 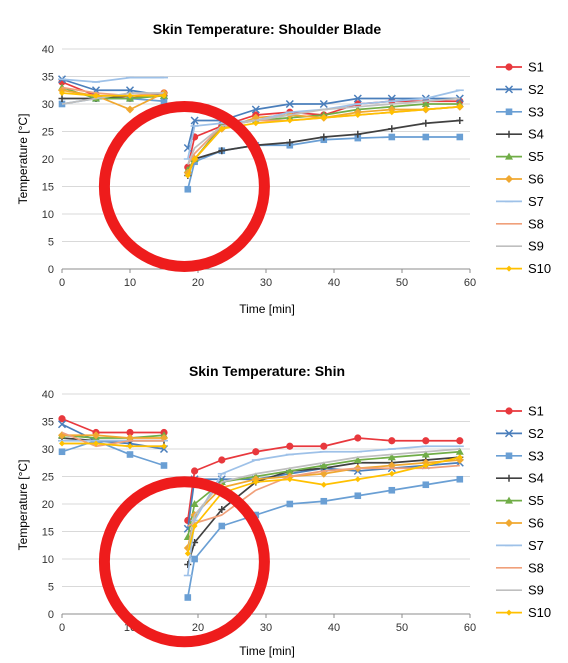 I want to click on y-tick-label: 40, so click(x=48, y=395).